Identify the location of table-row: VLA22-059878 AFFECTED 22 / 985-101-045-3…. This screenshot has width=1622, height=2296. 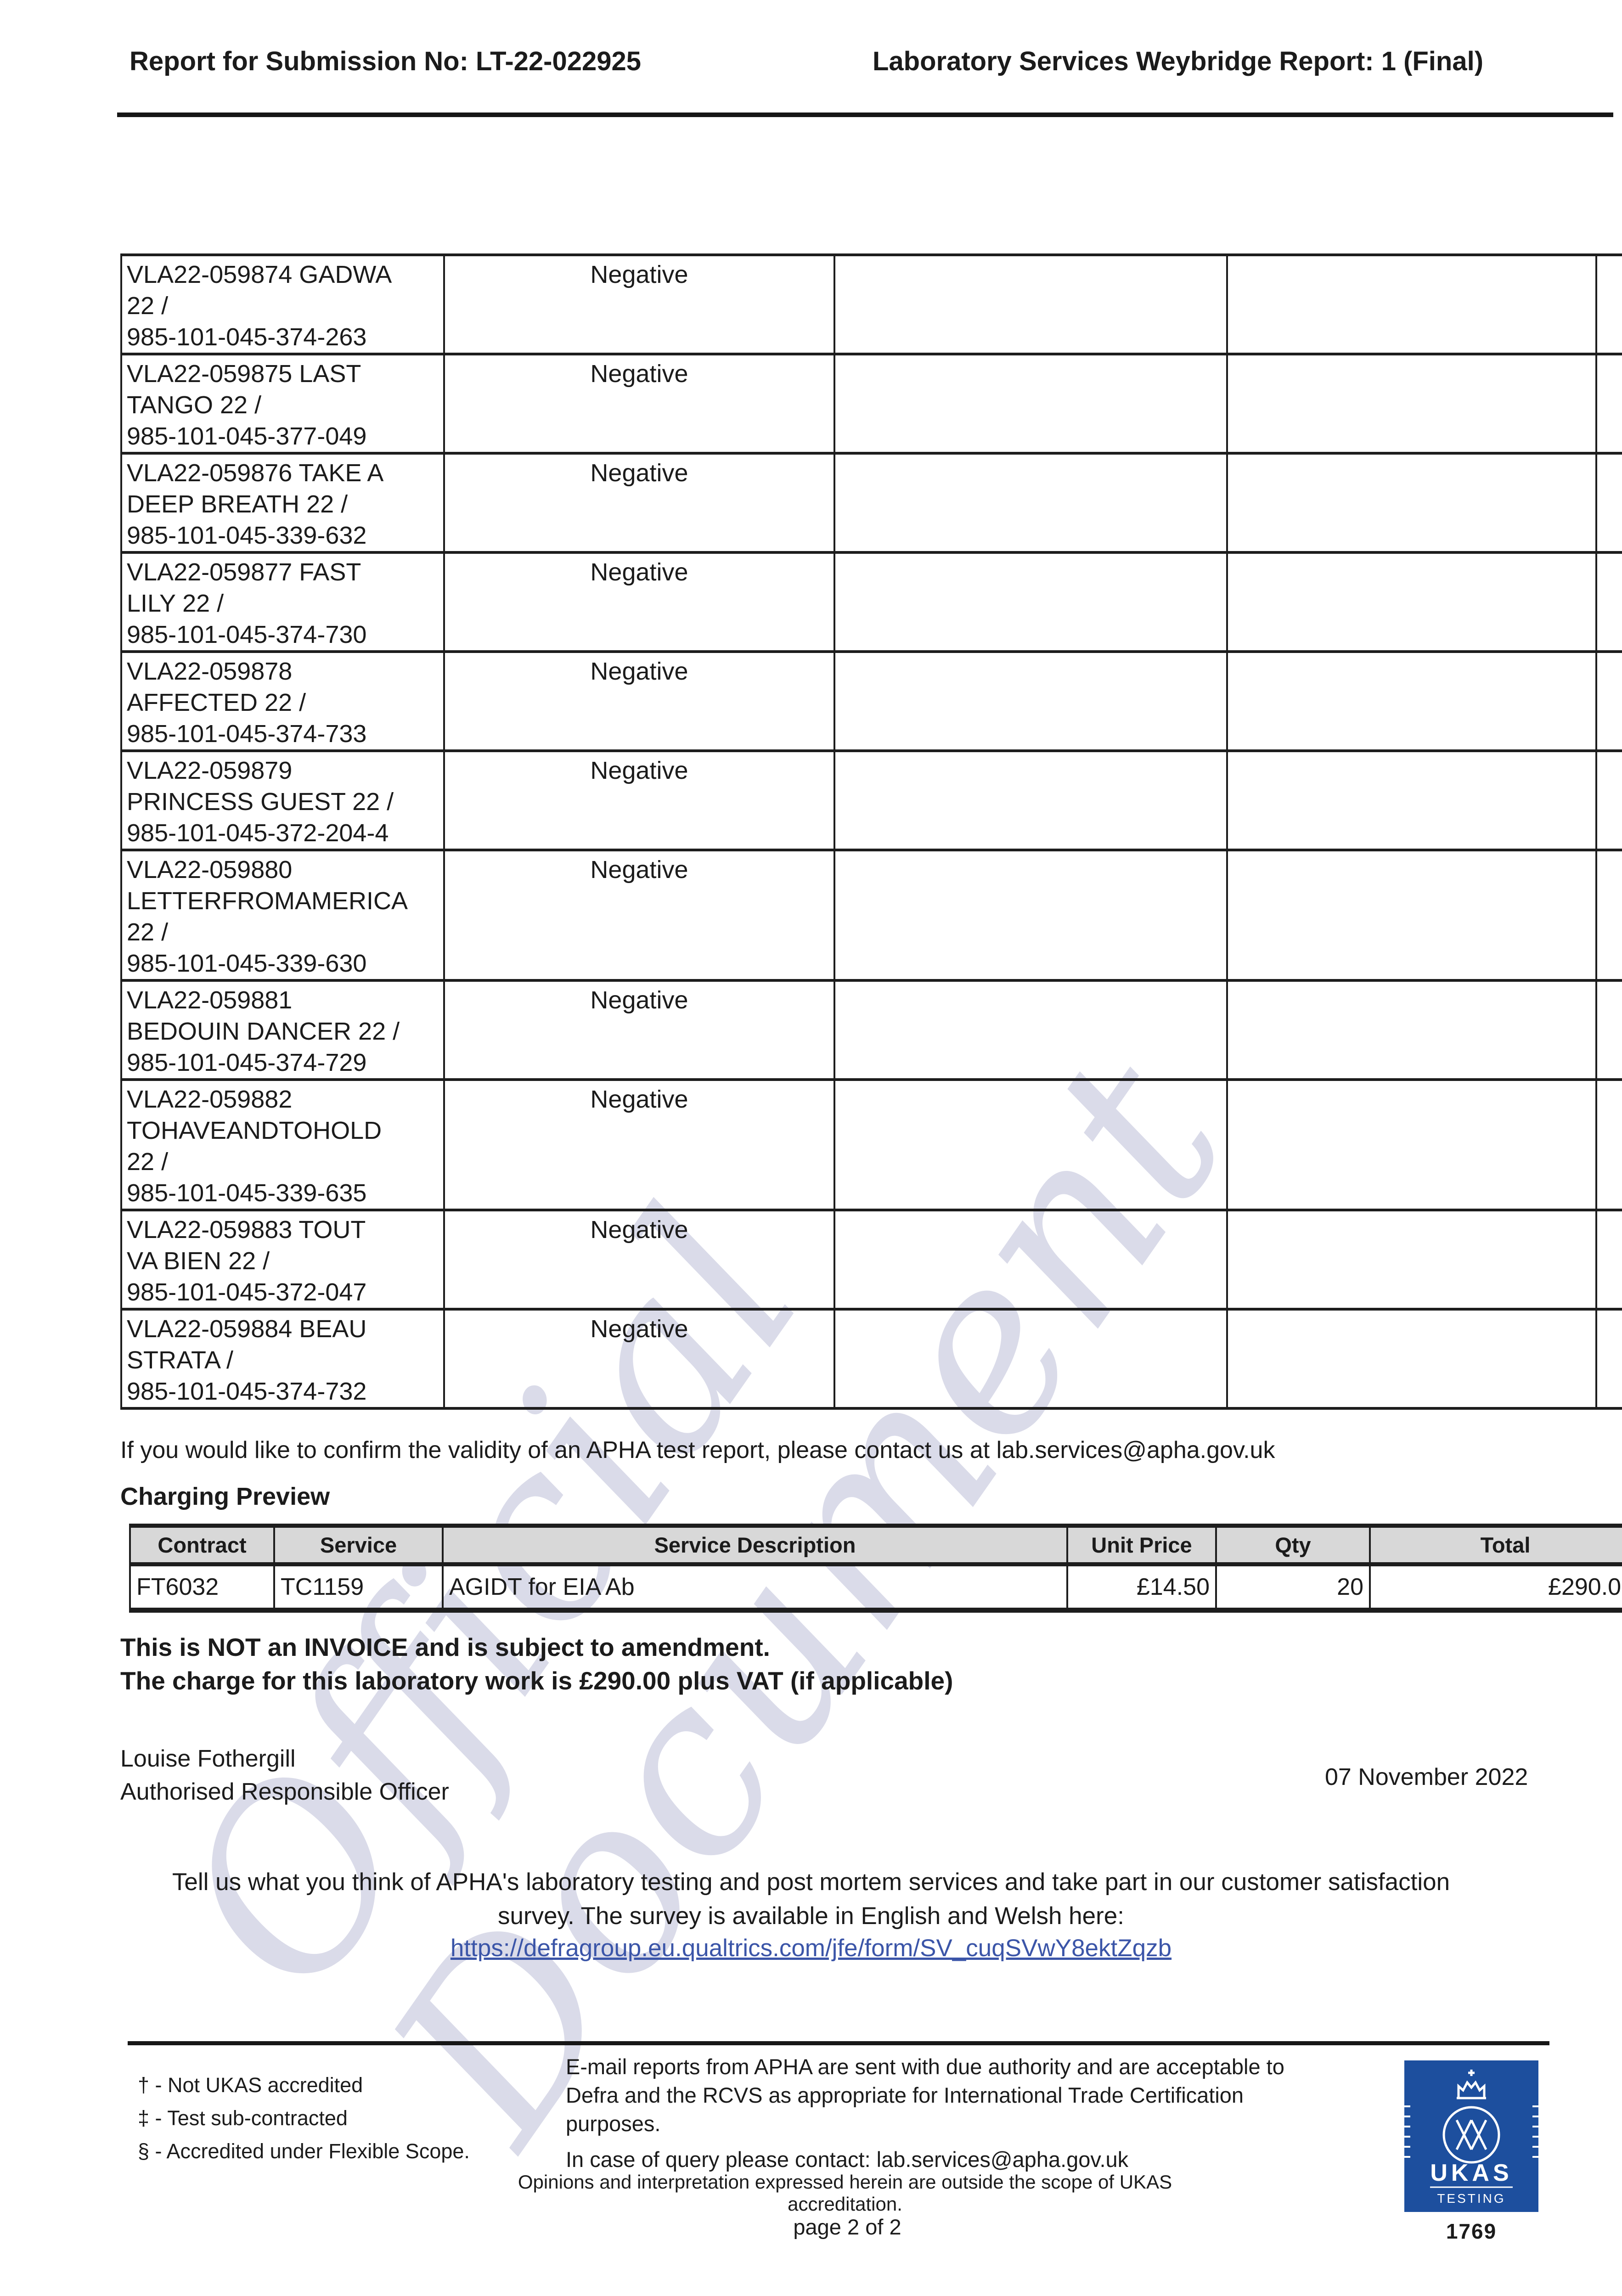
(871, 701).